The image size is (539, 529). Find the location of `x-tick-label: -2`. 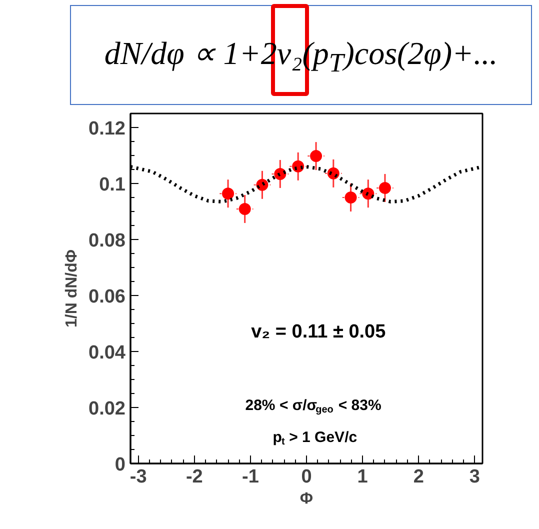

x-tick-label: -2 is located at coordinates (194, 477).